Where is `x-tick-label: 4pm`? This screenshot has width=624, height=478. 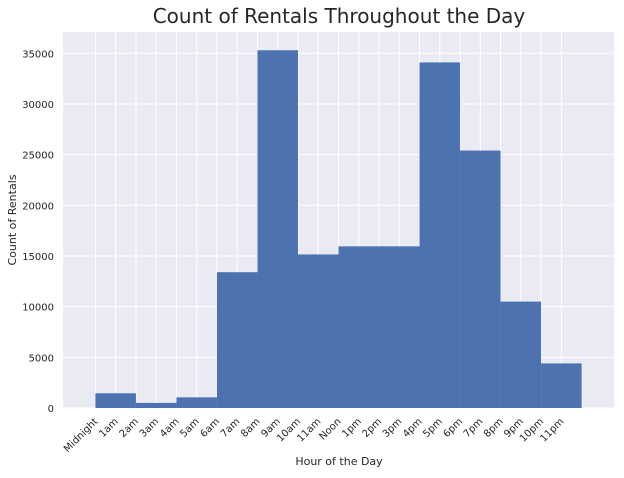
x-tick-label: 4pm is located at coordinates (413, 428).